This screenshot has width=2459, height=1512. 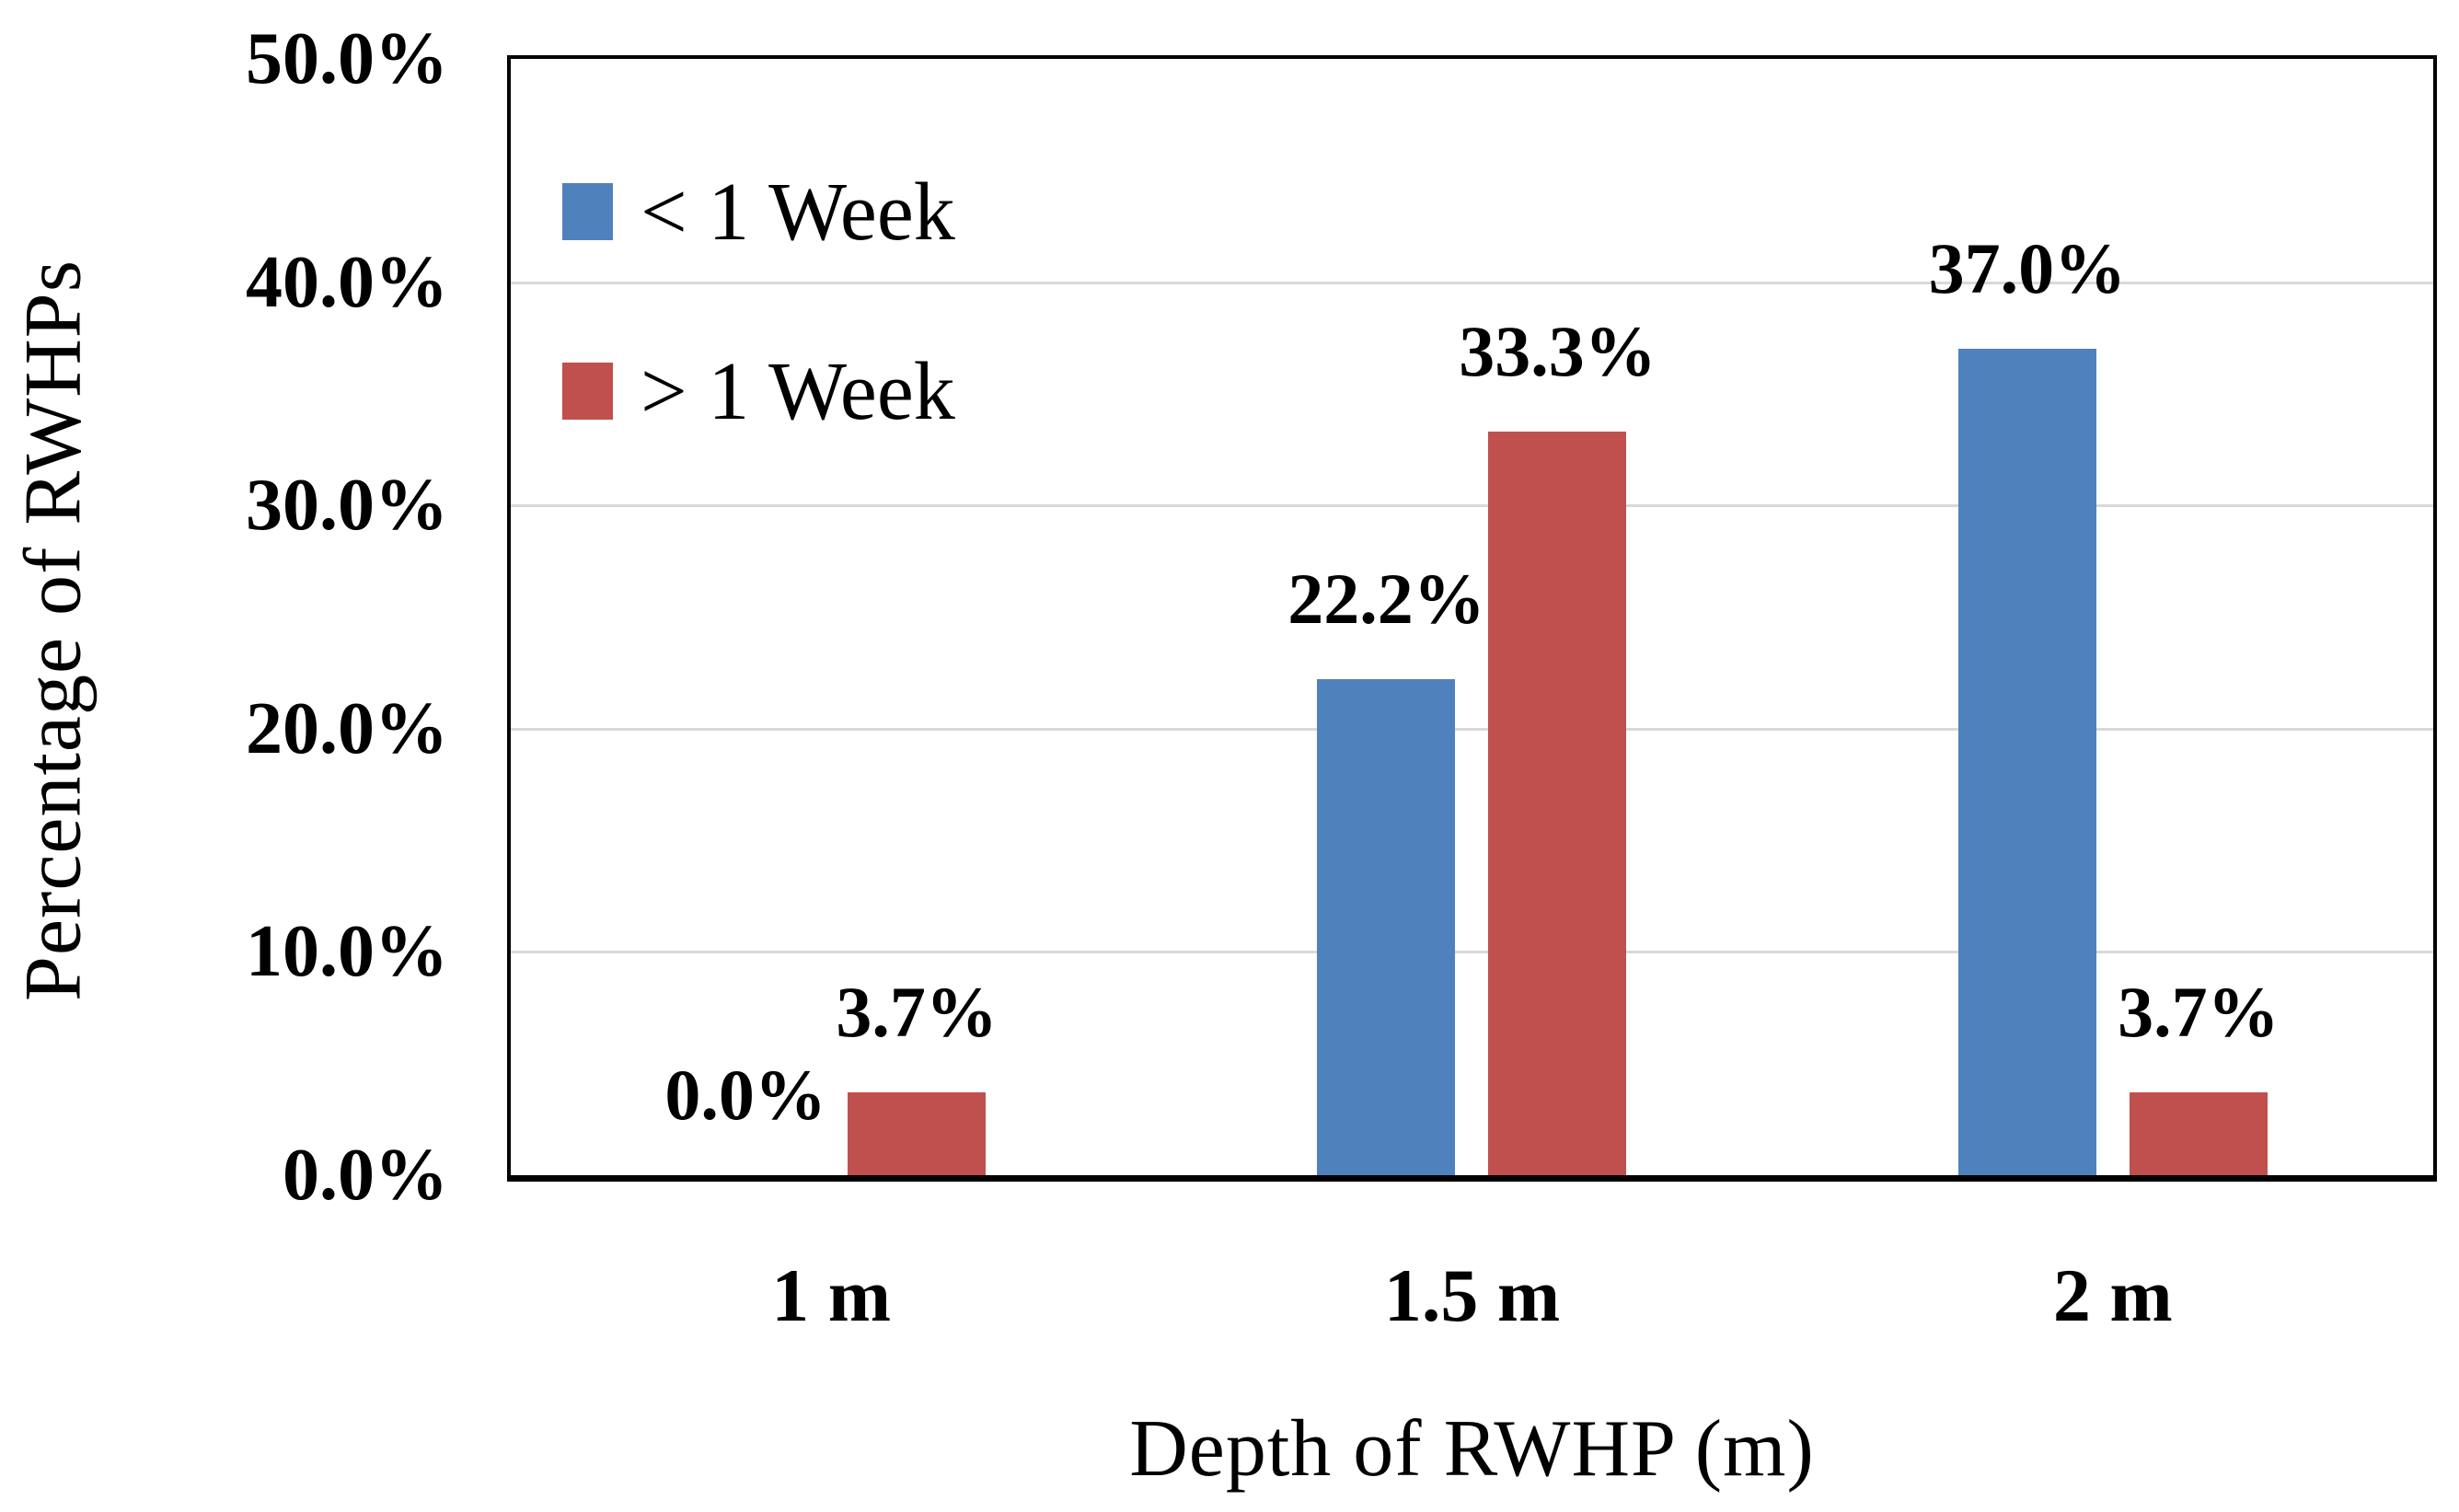 What do you see at coordinates (587, 391) in the screenshot?
I see `legend-swatch-gt1week` at bounding box center [587, 391].